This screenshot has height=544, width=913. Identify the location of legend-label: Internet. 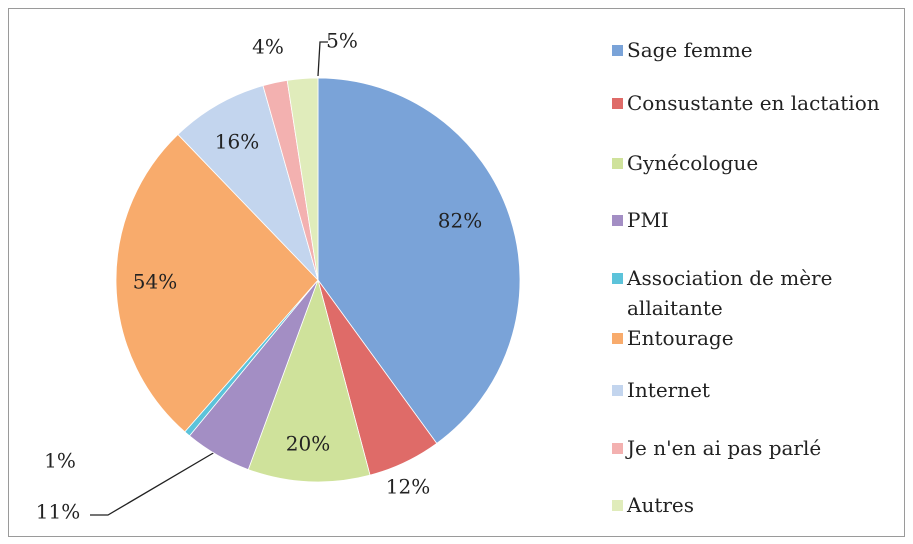
(668, 390).